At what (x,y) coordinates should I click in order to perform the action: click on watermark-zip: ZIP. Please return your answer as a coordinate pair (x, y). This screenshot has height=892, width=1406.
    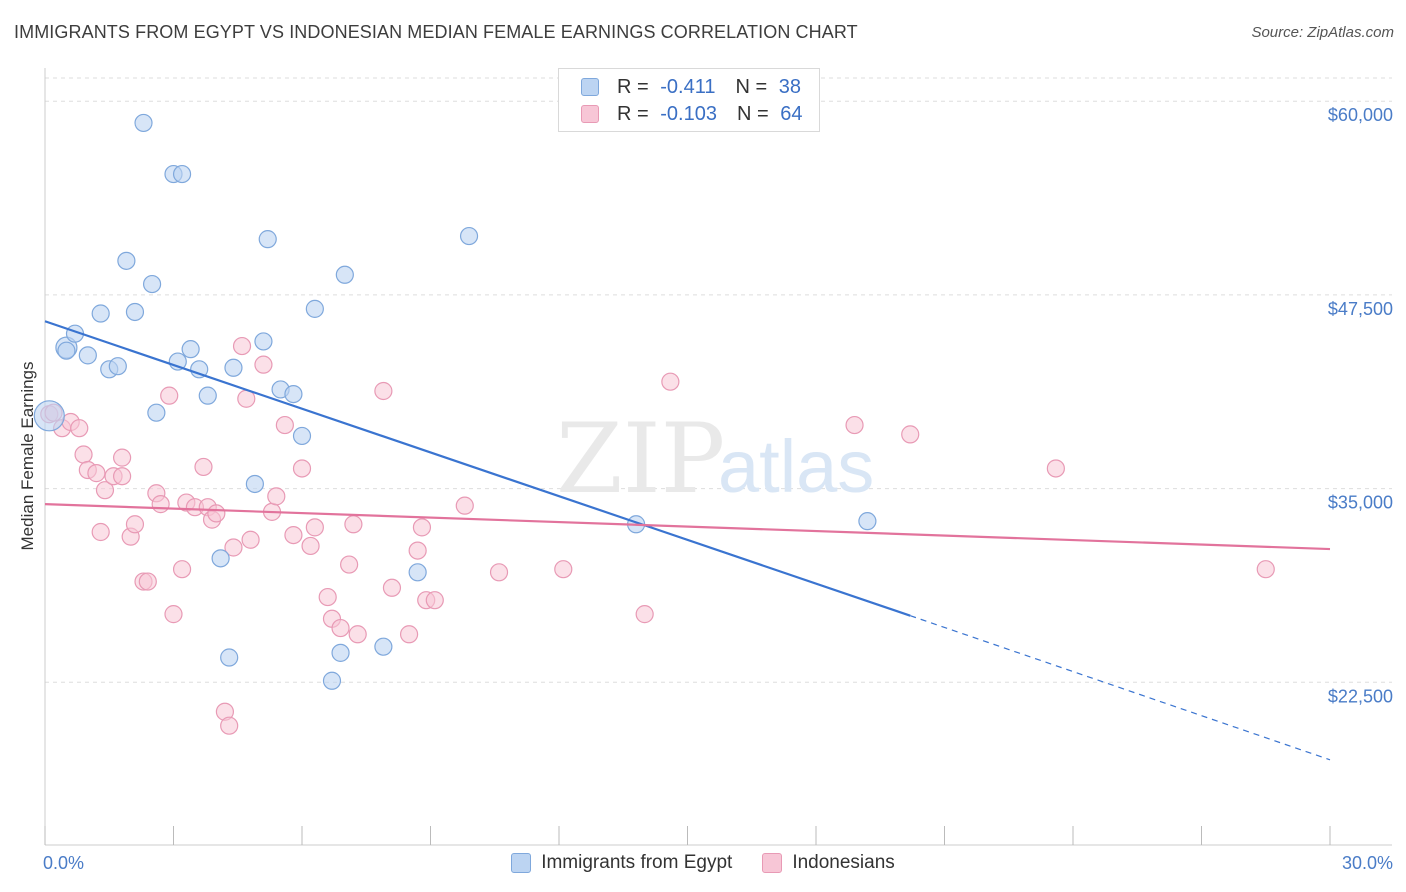
    Looking at the image, I should click on (640, 459).